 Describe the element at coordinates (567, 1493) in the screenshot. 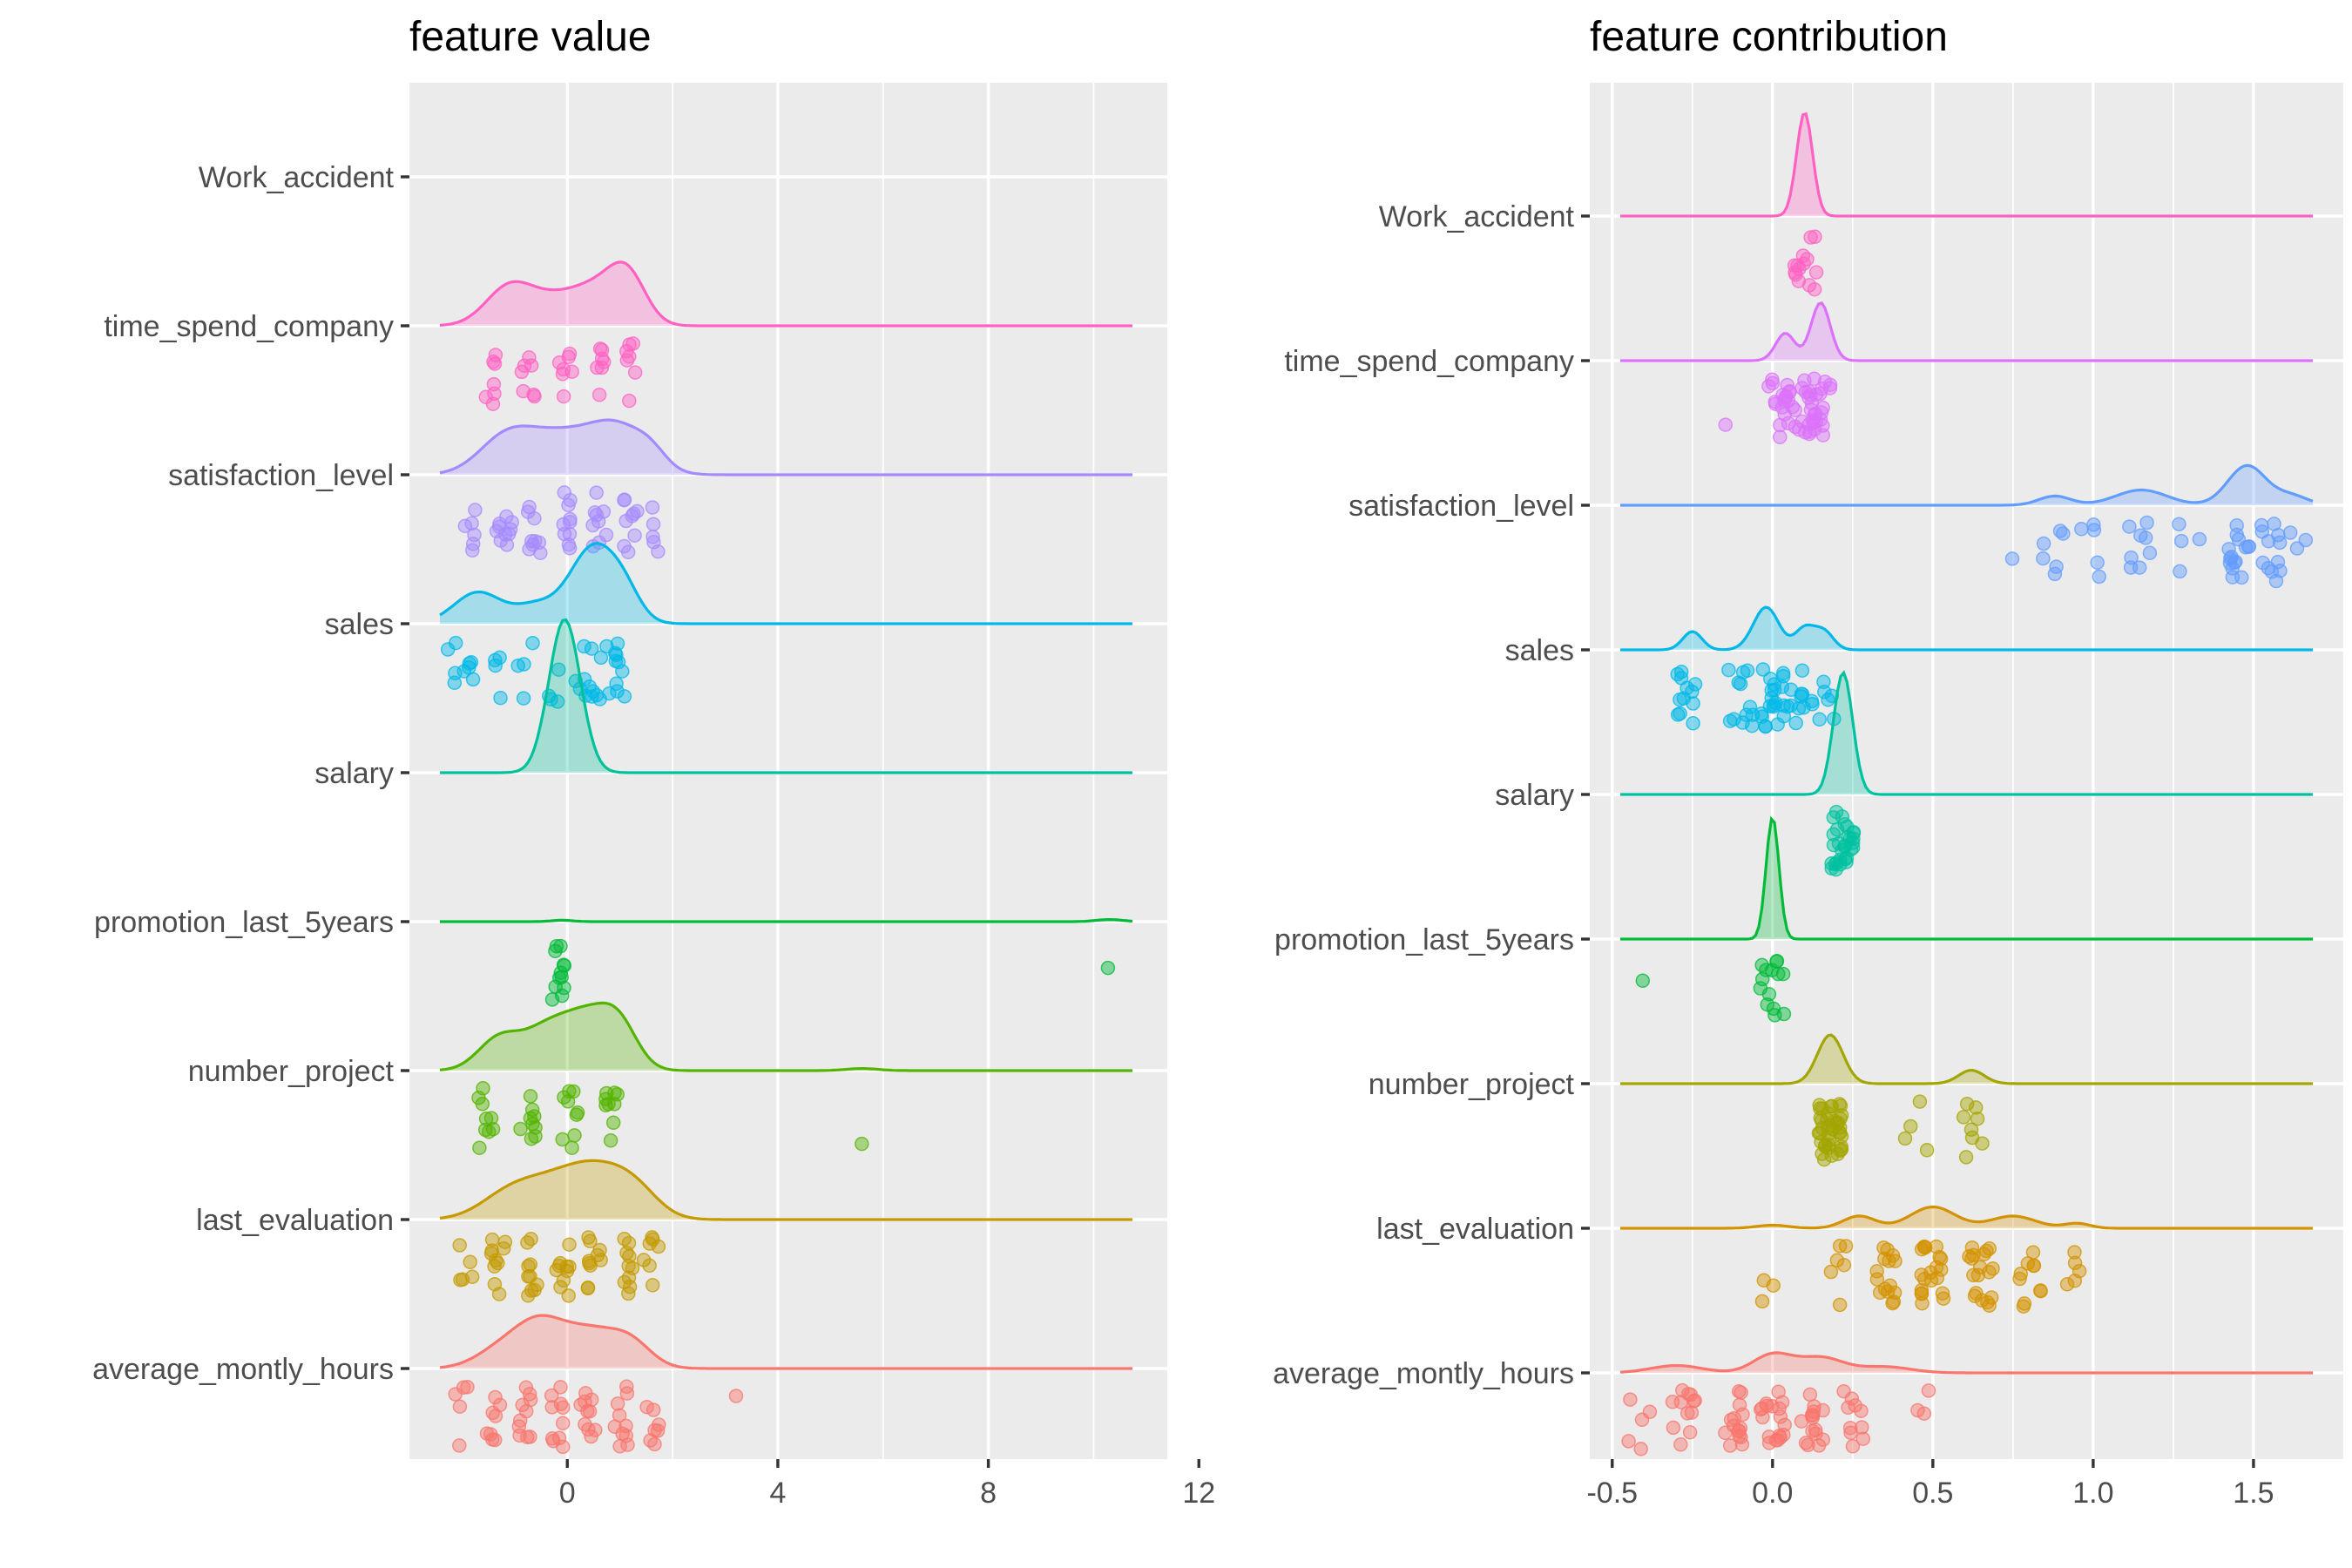

I see `x-tick-label: 0` at that location.